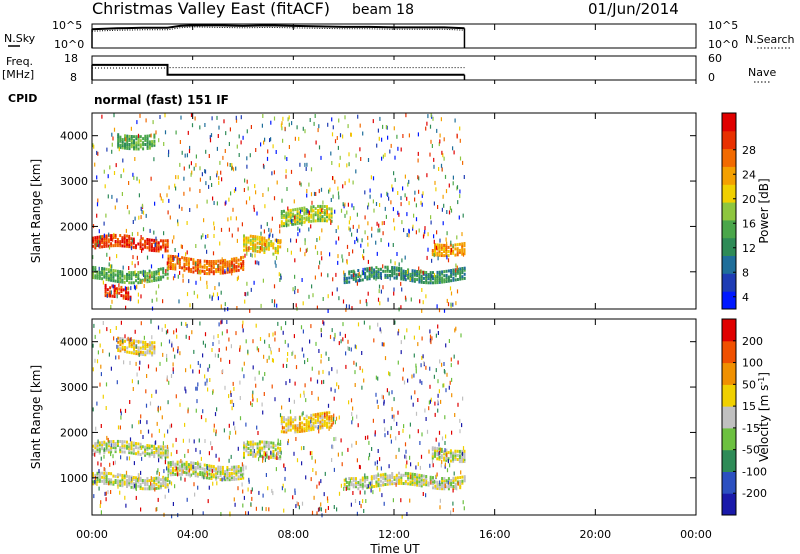  Describe the element at coordinates (74, 136) in the screenshot. I see `ytick-label: 4000` at that location.